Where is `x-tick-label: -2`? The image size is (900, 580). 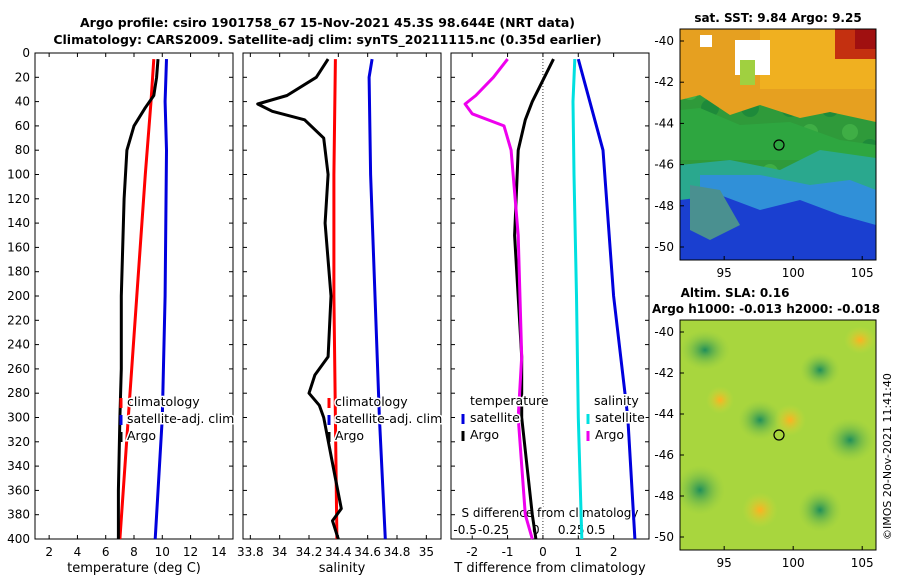
x-tick-label: -2 is located at coordinates (472, 552).